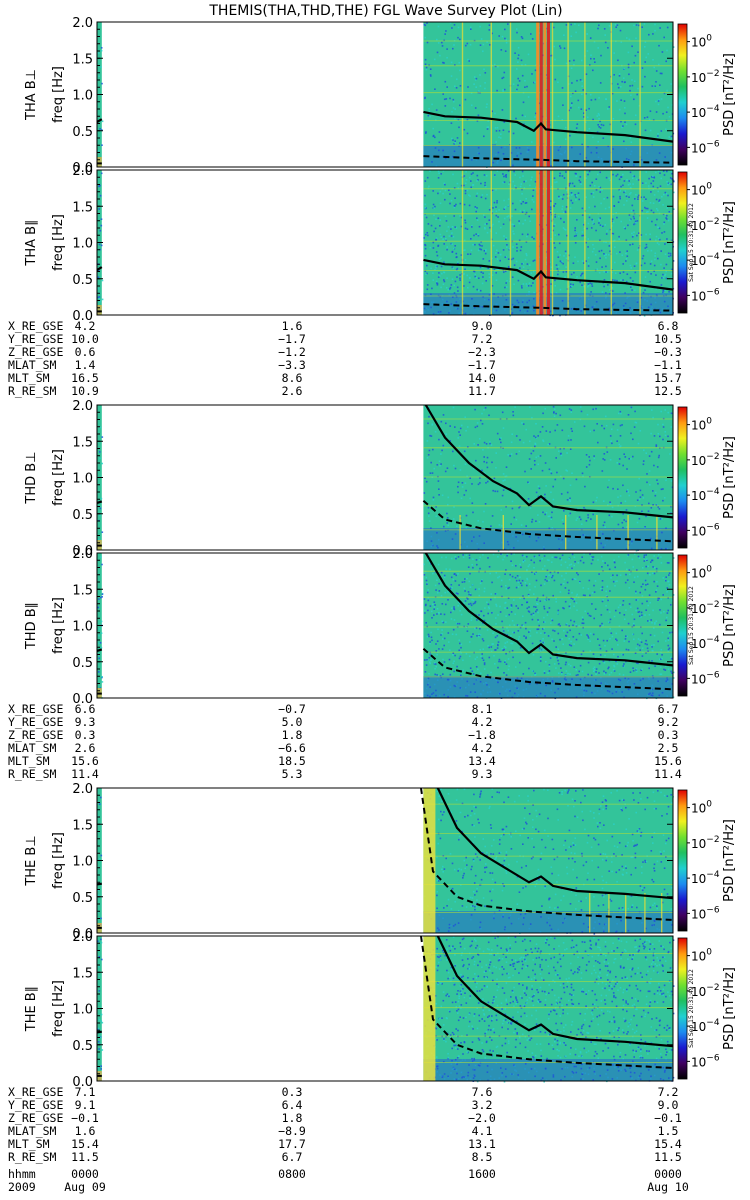 This screenshot has width=750, height=1200. What do you see at coordinates (82, 132) in the screenshot?
I see `y-tick-label: 0.5` at bounding box center [82, 132].